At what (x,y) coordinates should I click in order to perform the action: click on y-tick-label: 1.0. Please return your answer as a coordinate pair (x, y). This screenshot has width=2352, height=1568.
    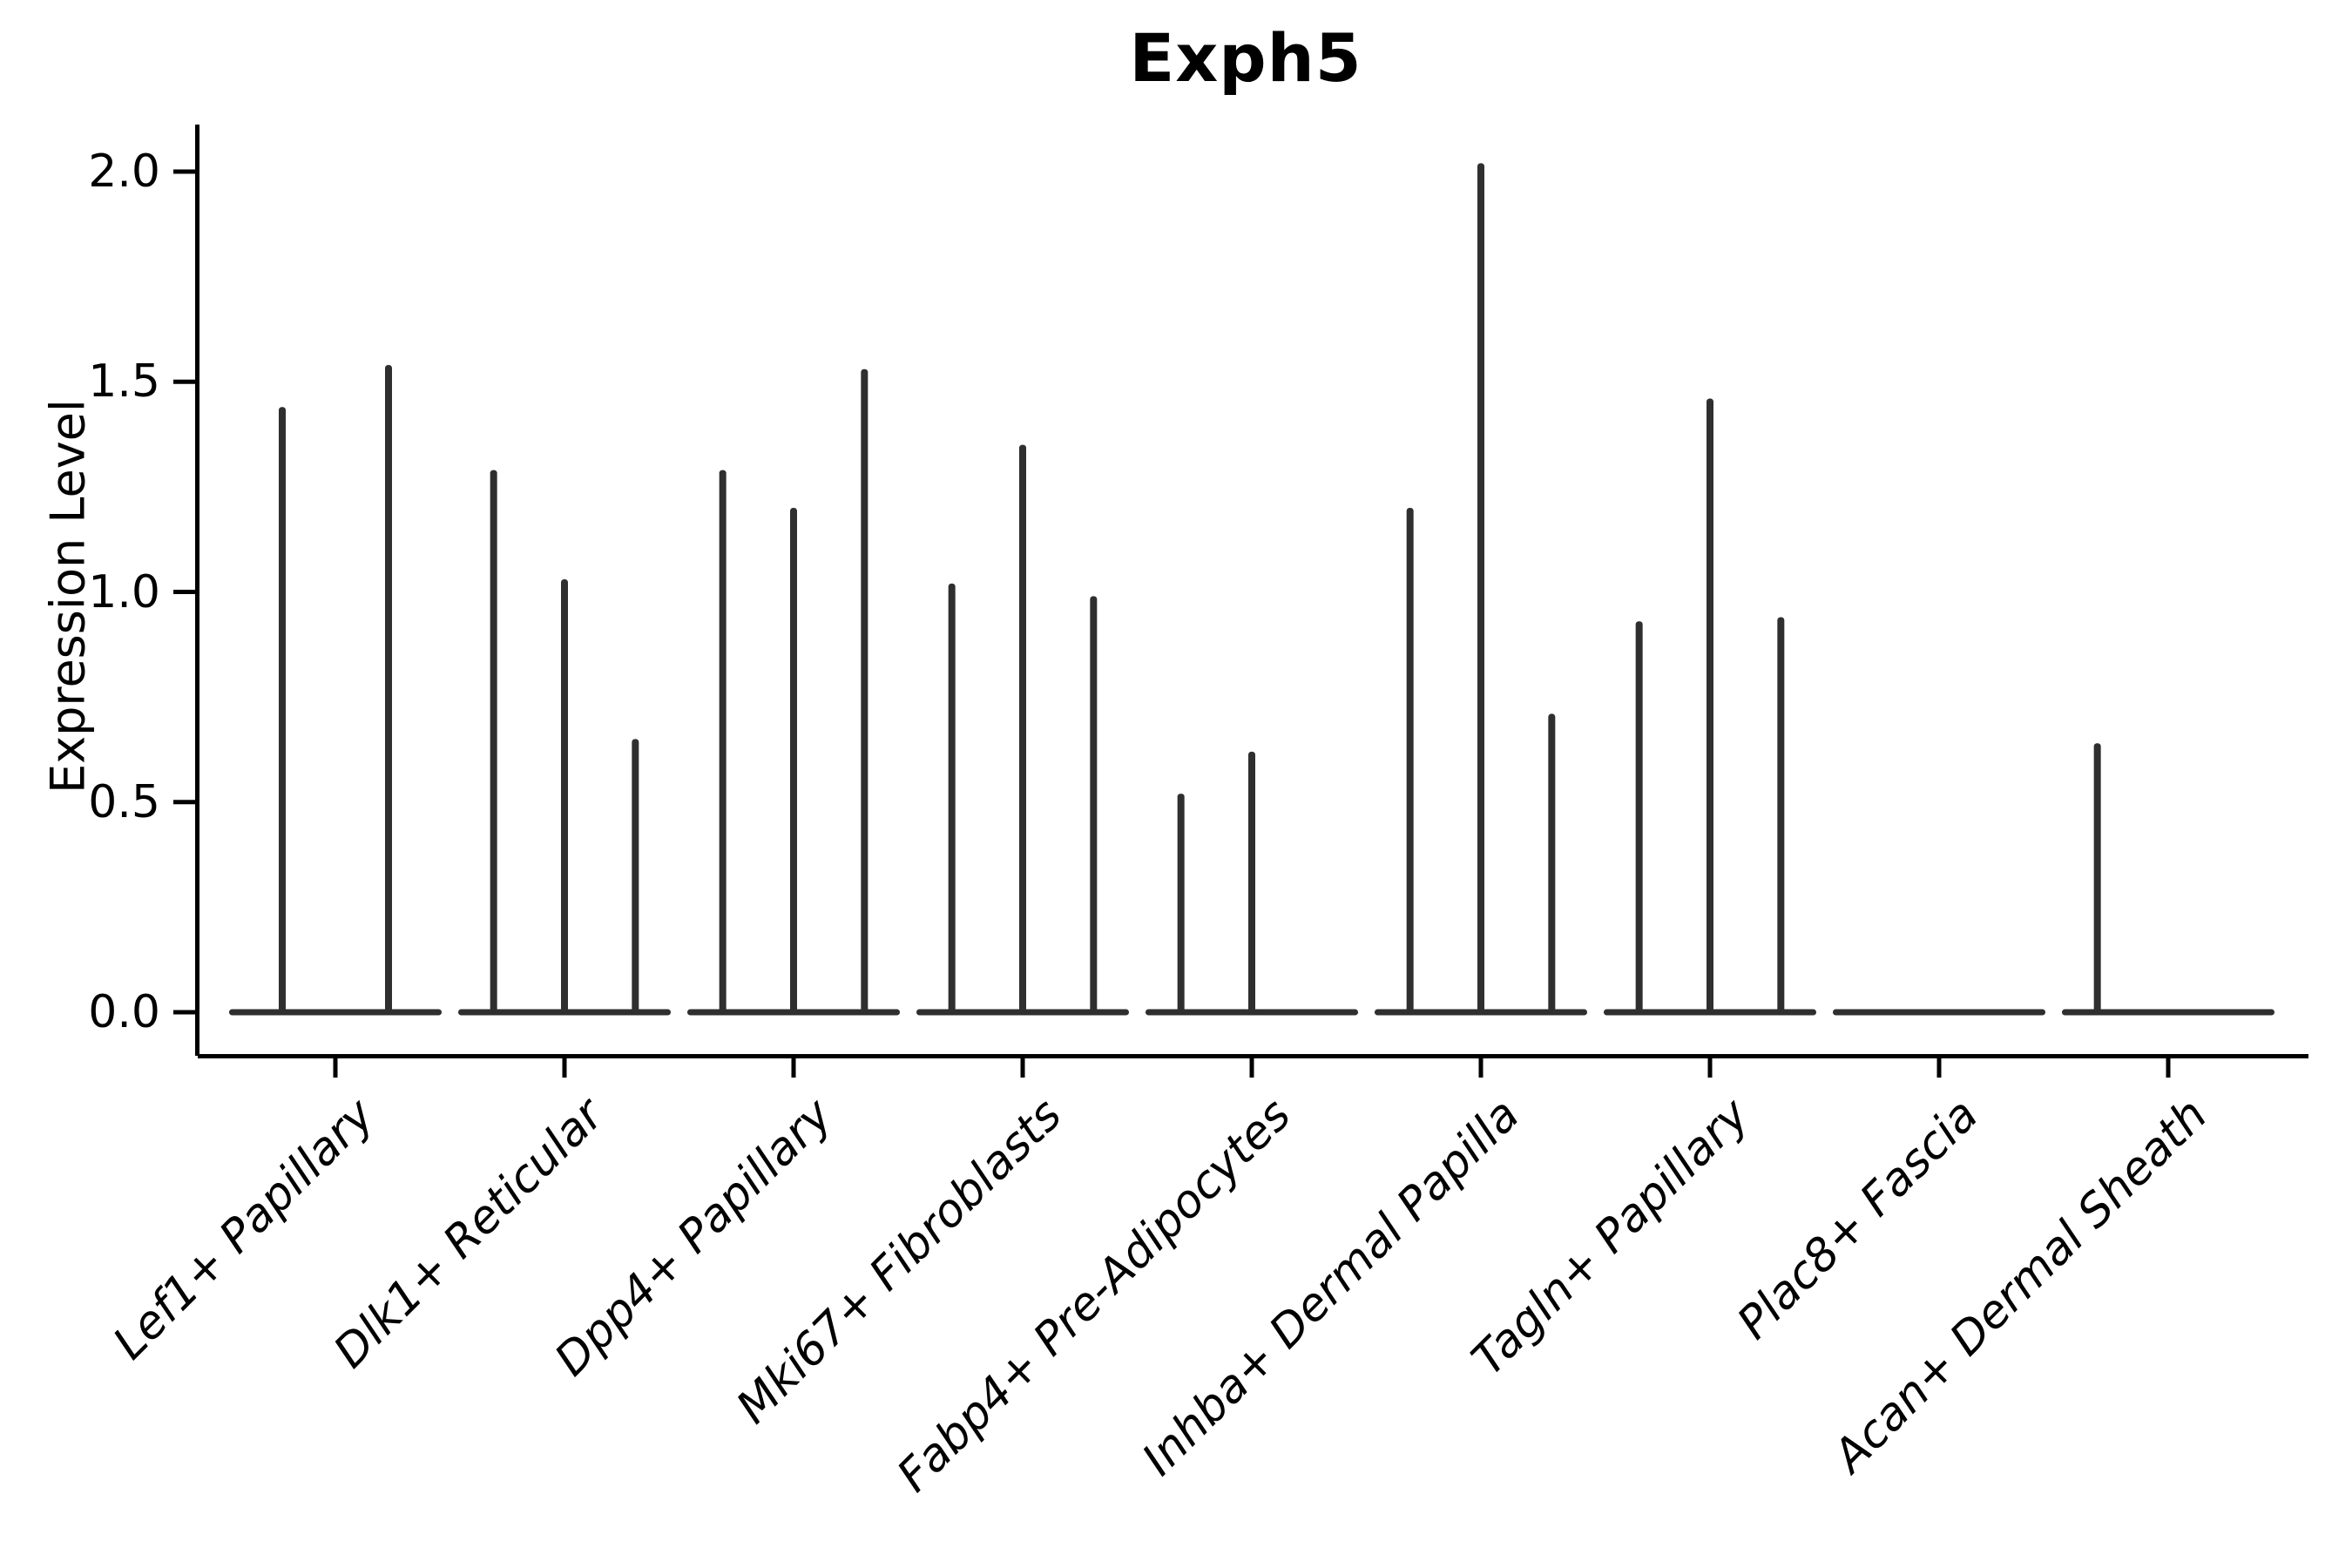
    Looking at the image, I should click on (124, 591).